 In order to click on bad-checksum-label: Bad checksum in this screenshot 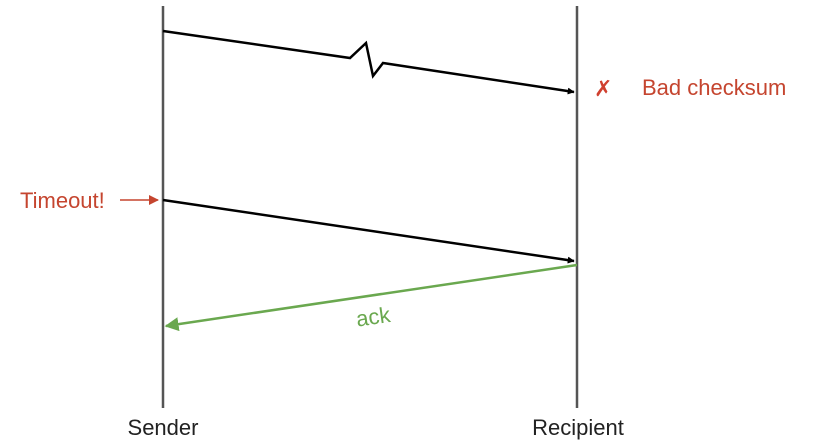, I will do `click(714, 87)`.